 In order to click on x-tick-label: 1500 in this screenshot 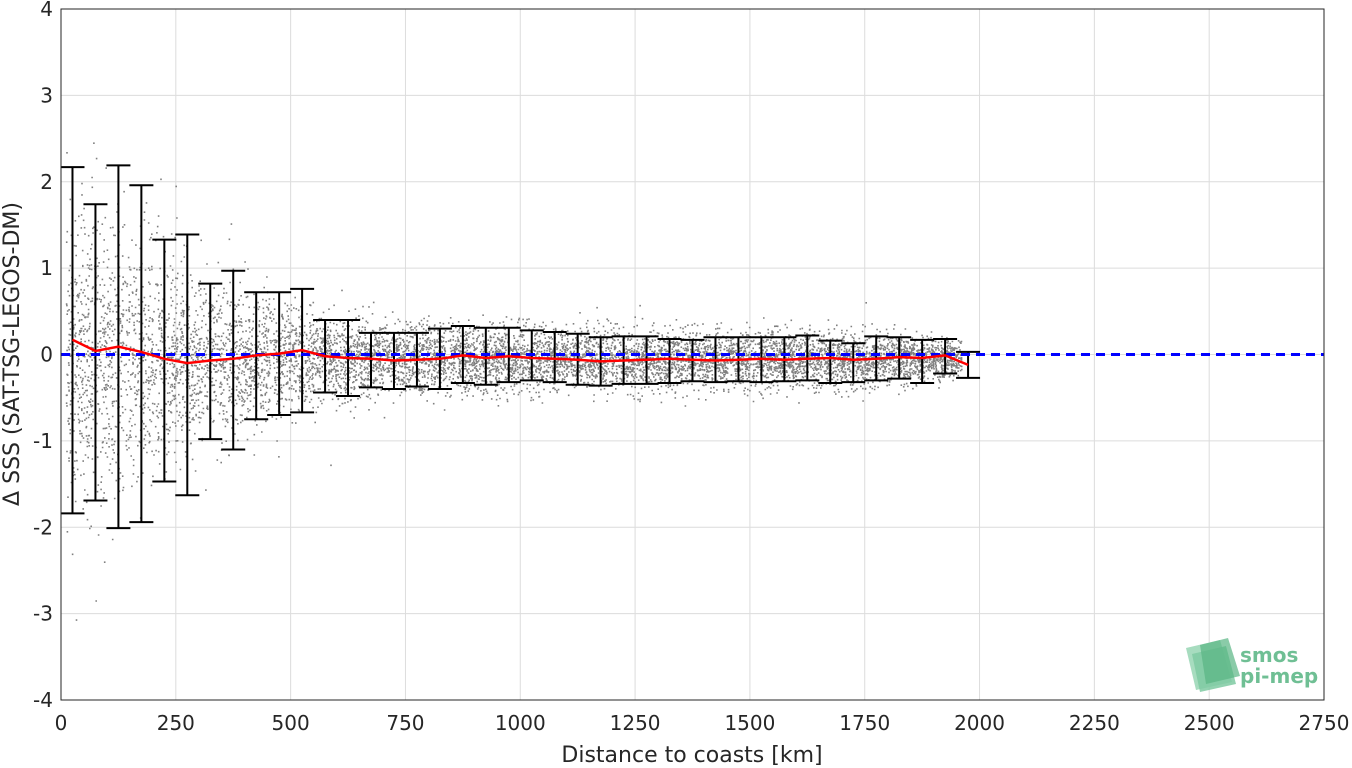, I will do `click(749, 723)`.